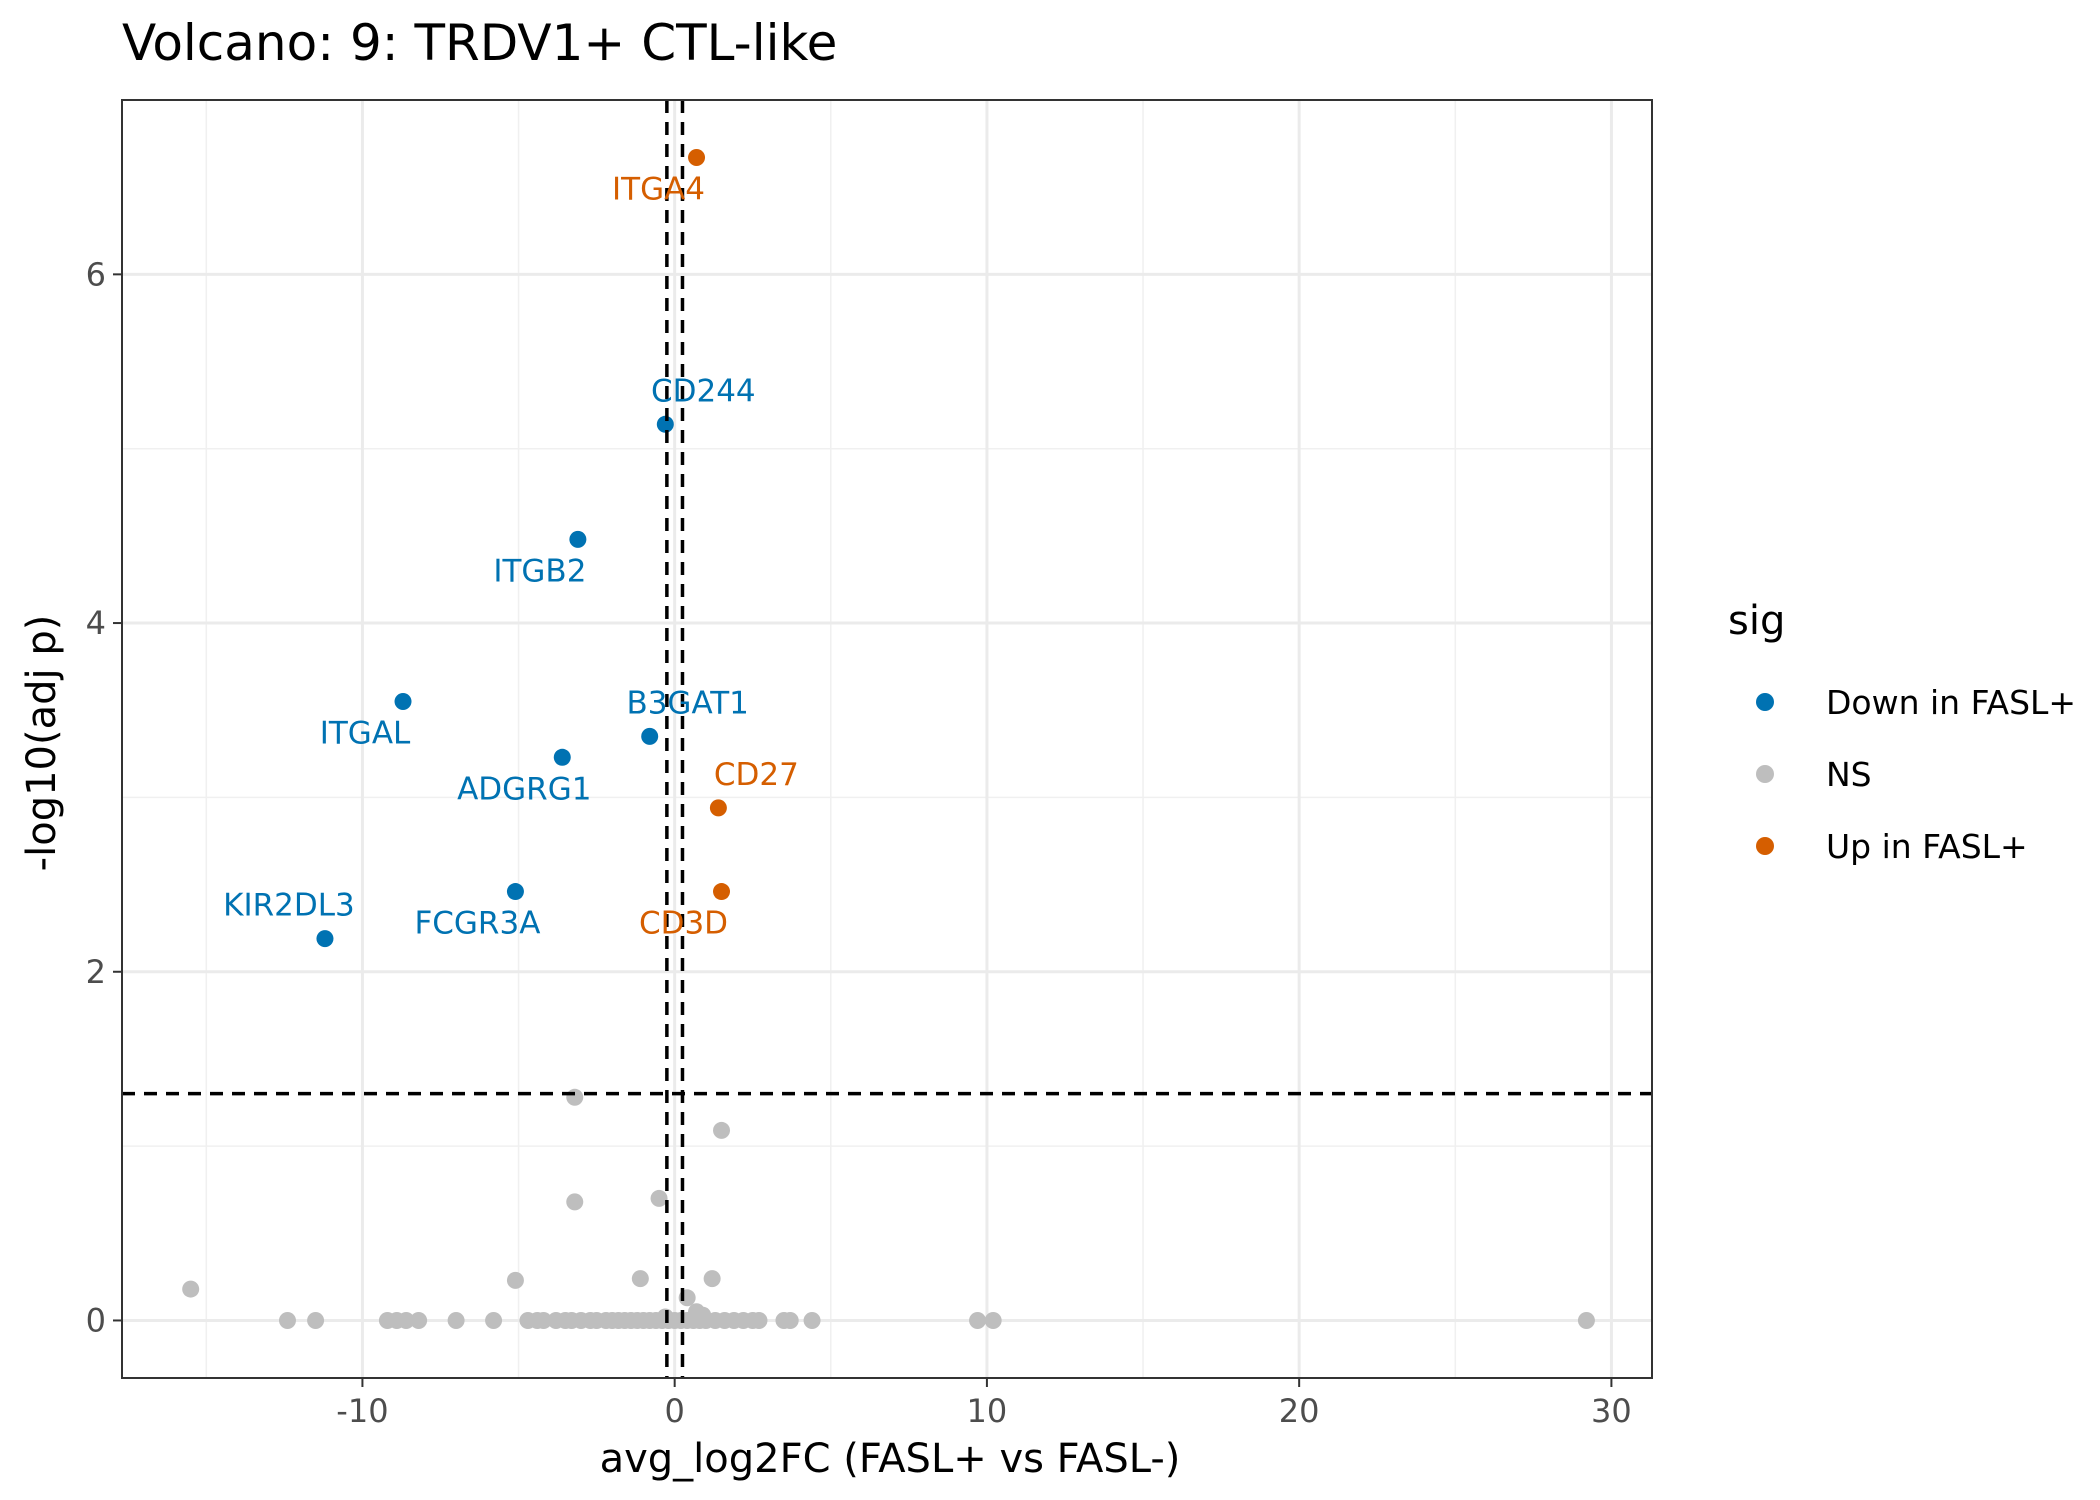 This screenshot has height=1500, width=2100. Describe the element at coordinates (1902, 732) in the screenshot. I see `legend: sig Down in FASL+ NS Up in FASL+` at that location.